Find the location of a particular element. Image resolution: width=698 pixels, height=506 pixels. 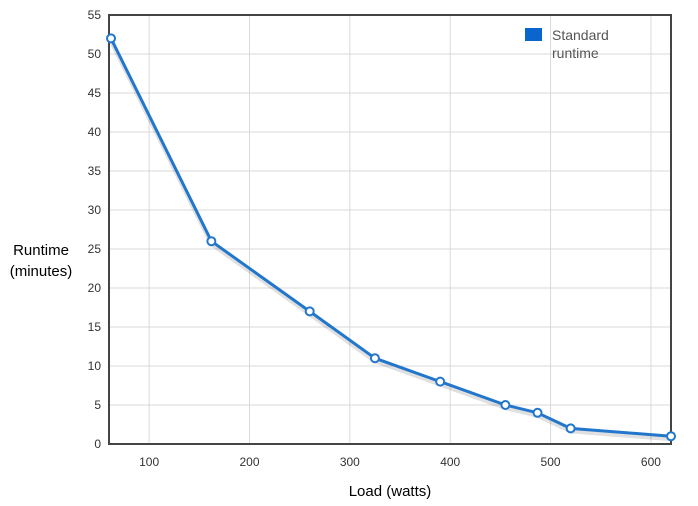

legend-swatch is located at coordinates (533, 34).